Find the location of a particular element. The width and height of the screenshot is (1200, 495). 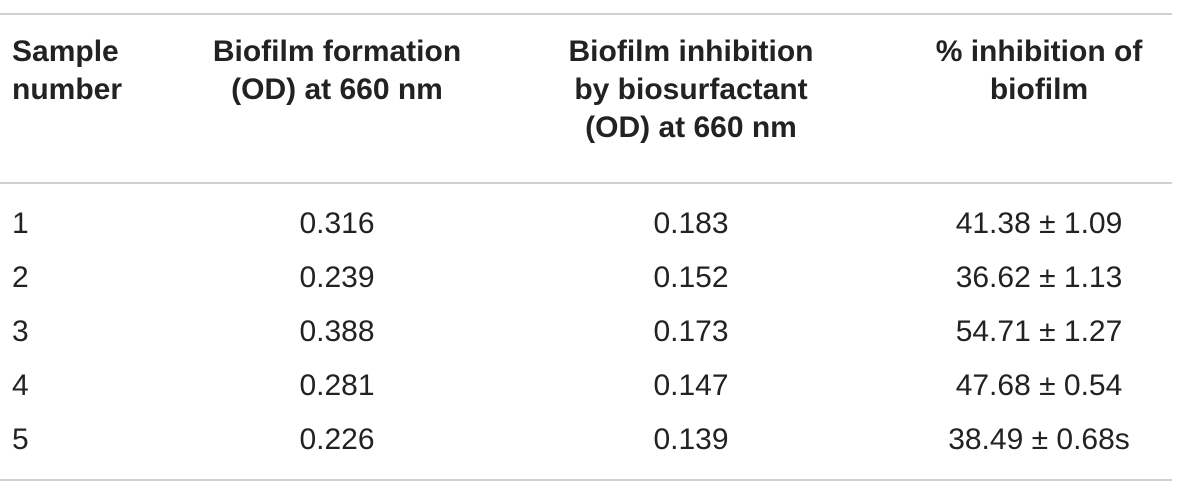

table-row: 3 0.388 0.173 54.71 ± 1.27 is located at coordinates (586, 332).